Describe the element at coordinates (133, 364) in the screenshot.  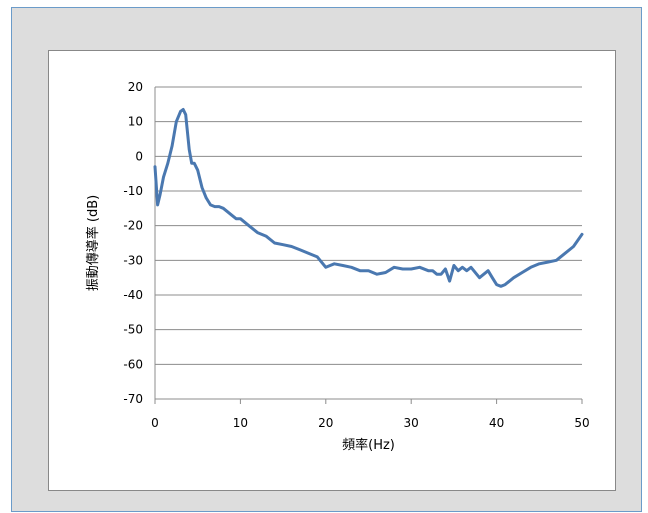
I see `y-tick-label: -60` at that location.